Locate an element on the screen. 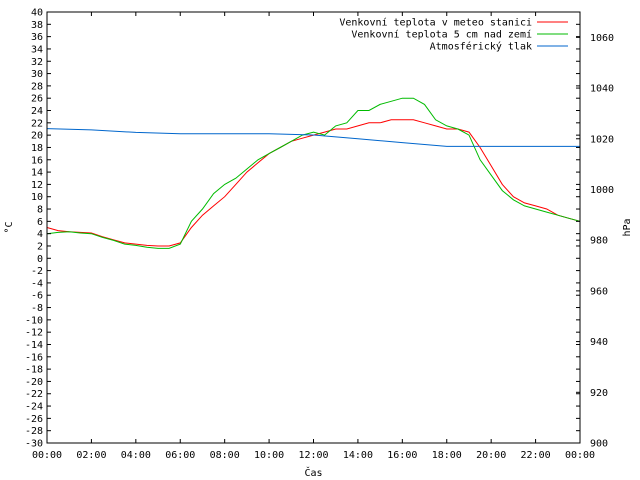 The height and width of the screenshot is (480, 640). y-tick-label: 6 is located at coordinates (40, 222).